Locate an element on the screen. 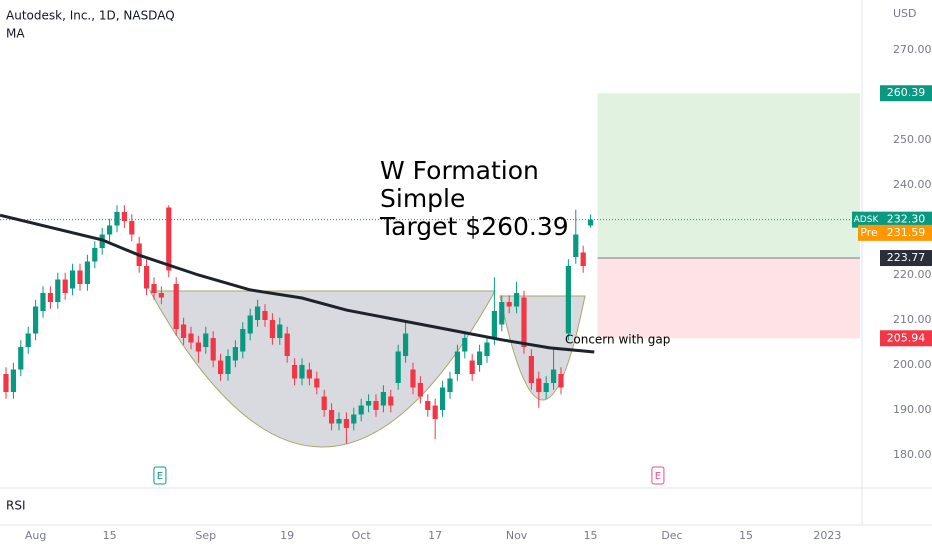 The image size is (932, 550). y-tick-label: 220.00 is located at coordinates (912, 274).